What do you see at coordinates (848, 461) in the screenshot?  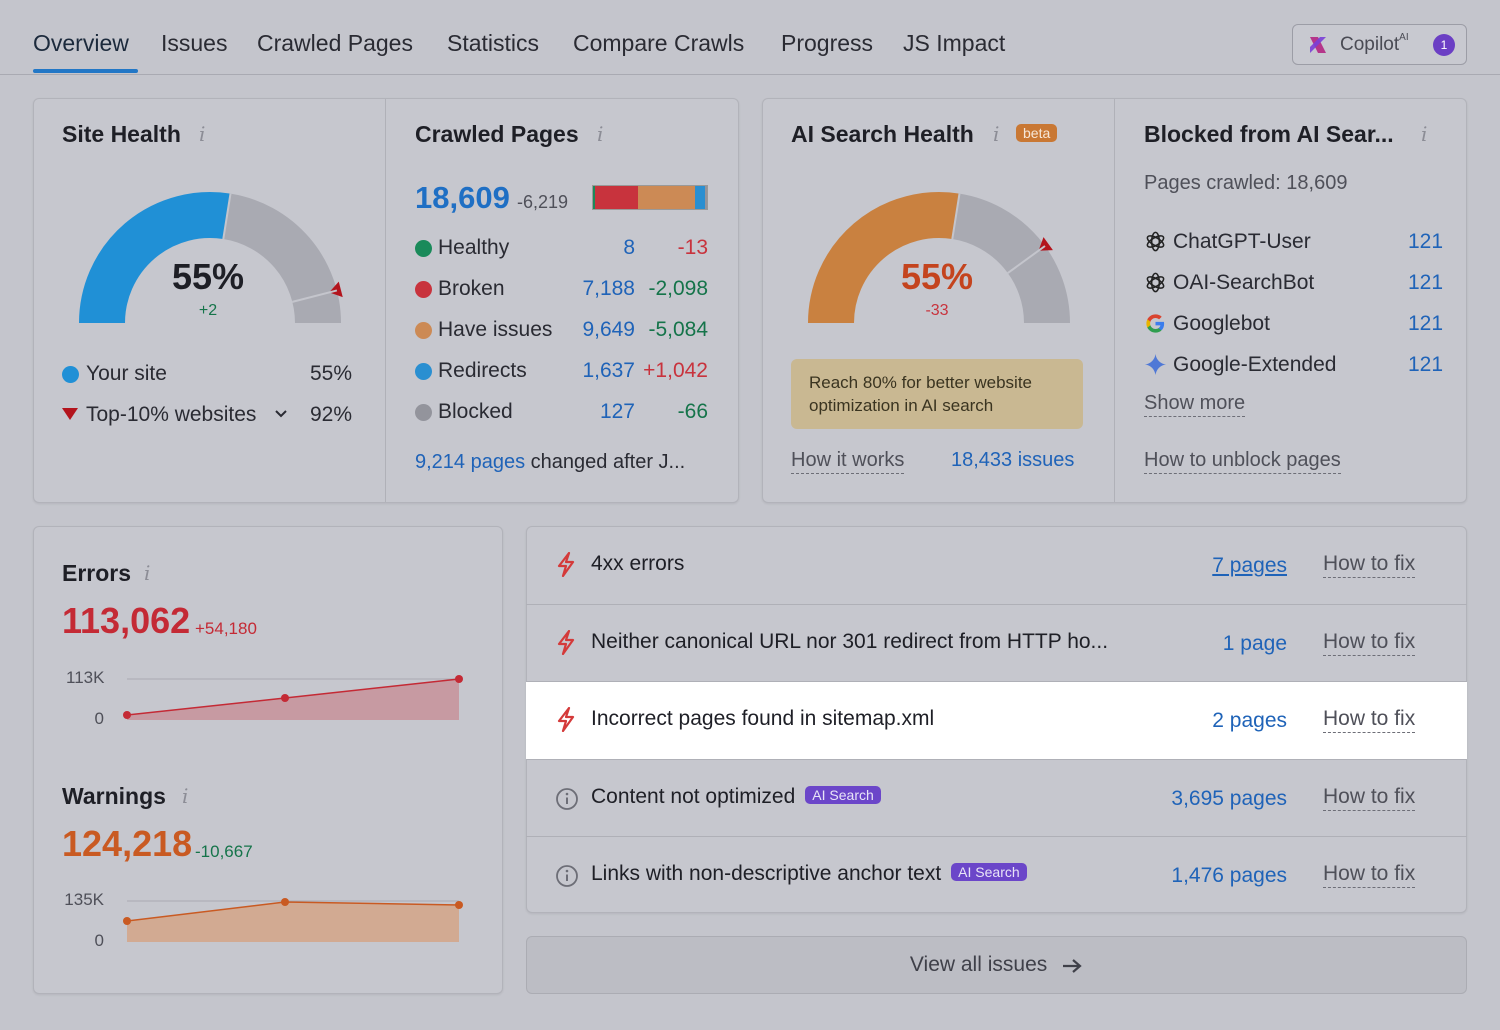 I see `how-it-works-link: How it works` at bounding box center [848, 461].